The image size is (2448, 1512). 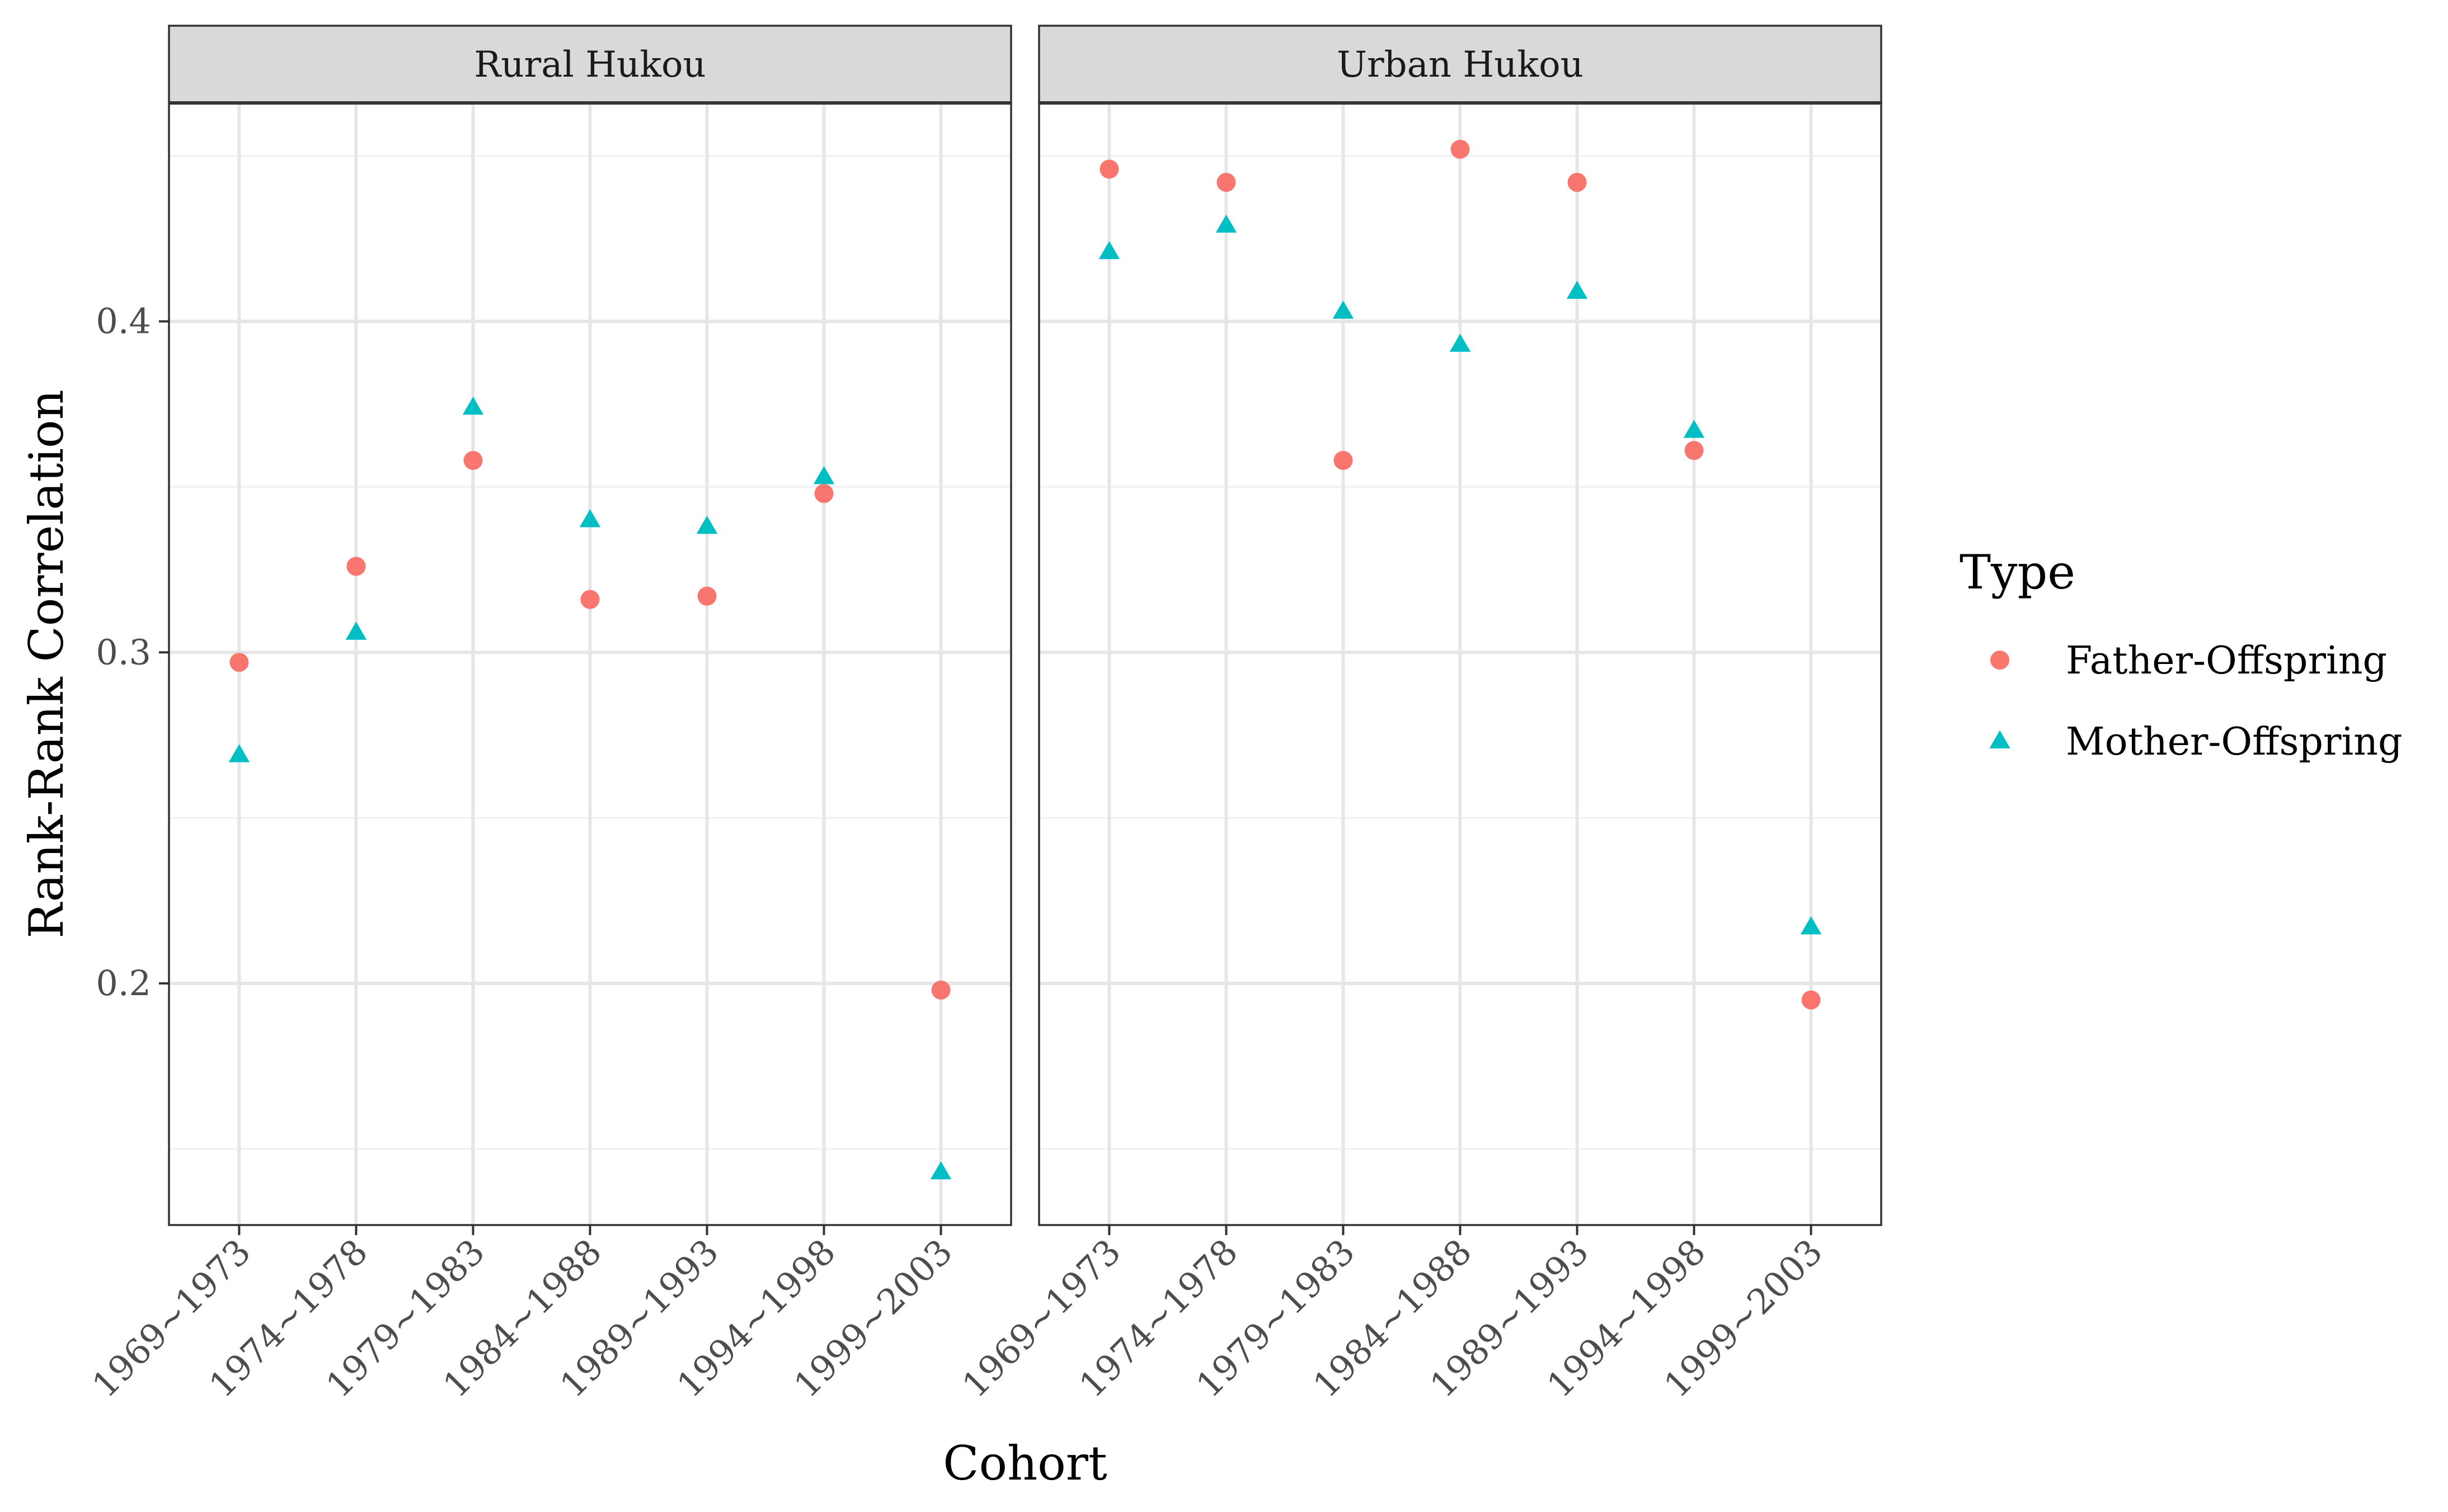 What do you see at coordinates (2195, 702) in the screenshot?
I see `legend-items: Father-Offspring Mother-Offspring` at bounding box center [2195, 702].